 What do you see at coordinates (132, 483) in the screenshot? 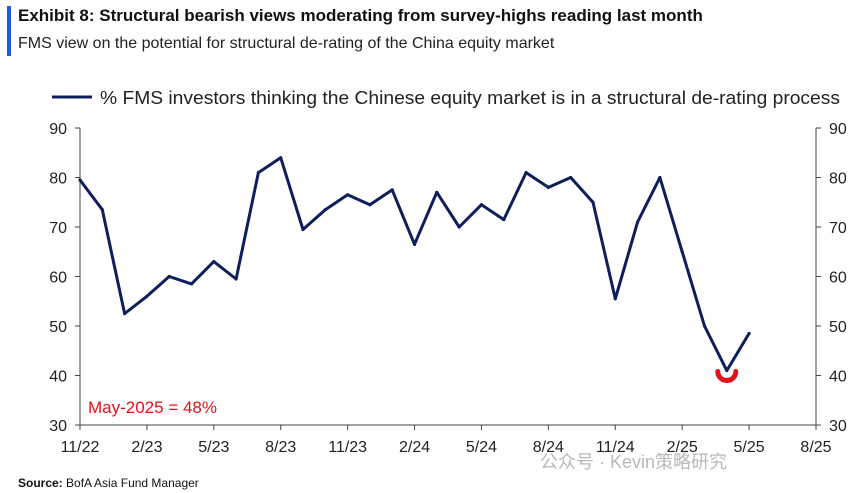
I see `source-text: BofA Asia Fund Manager` at bounding box center [132, 483].